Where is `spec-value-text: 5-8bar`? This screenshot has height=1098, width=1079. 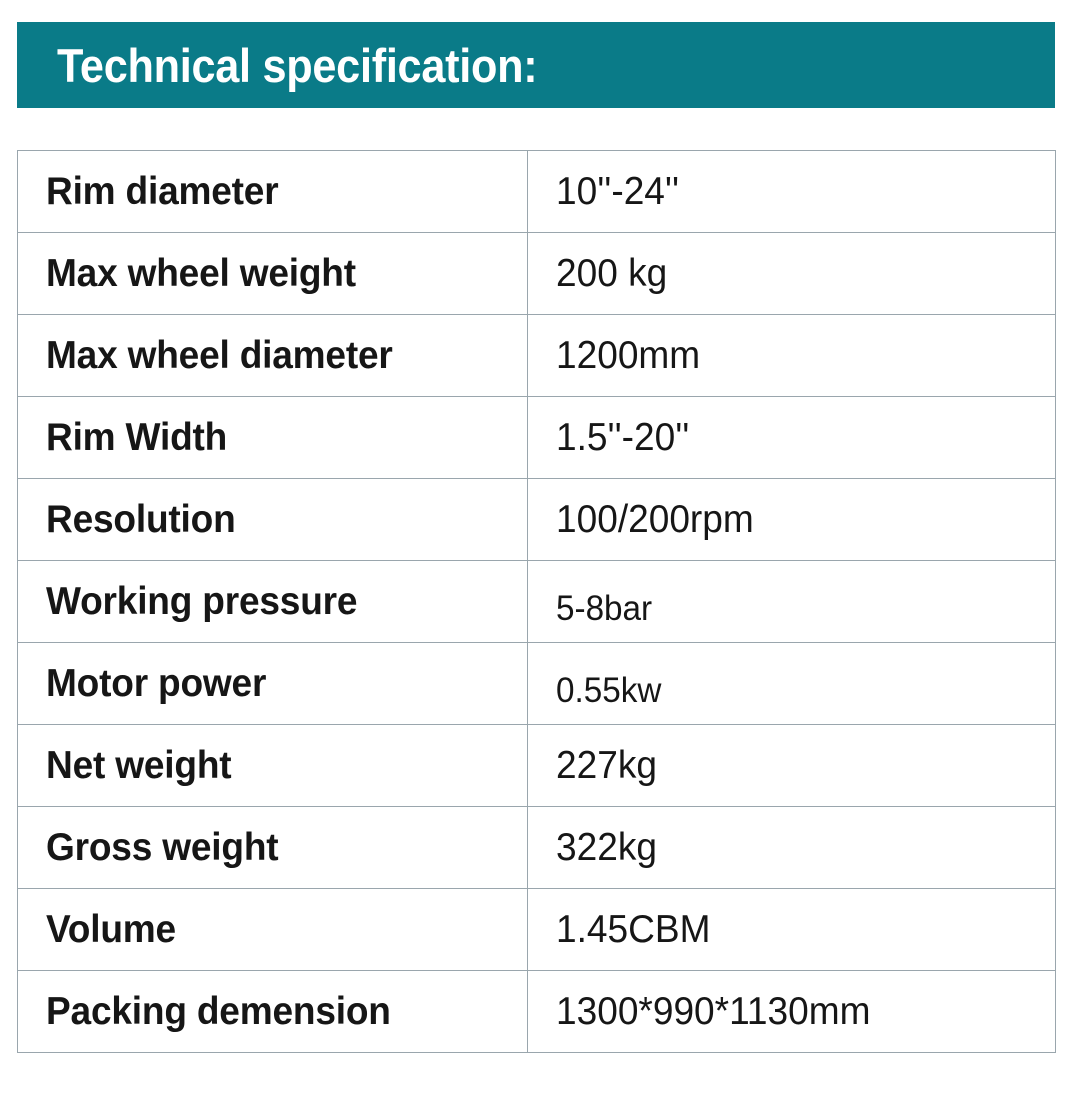
spec-value-text: 5-8bar is located at coordinates (604, 608).